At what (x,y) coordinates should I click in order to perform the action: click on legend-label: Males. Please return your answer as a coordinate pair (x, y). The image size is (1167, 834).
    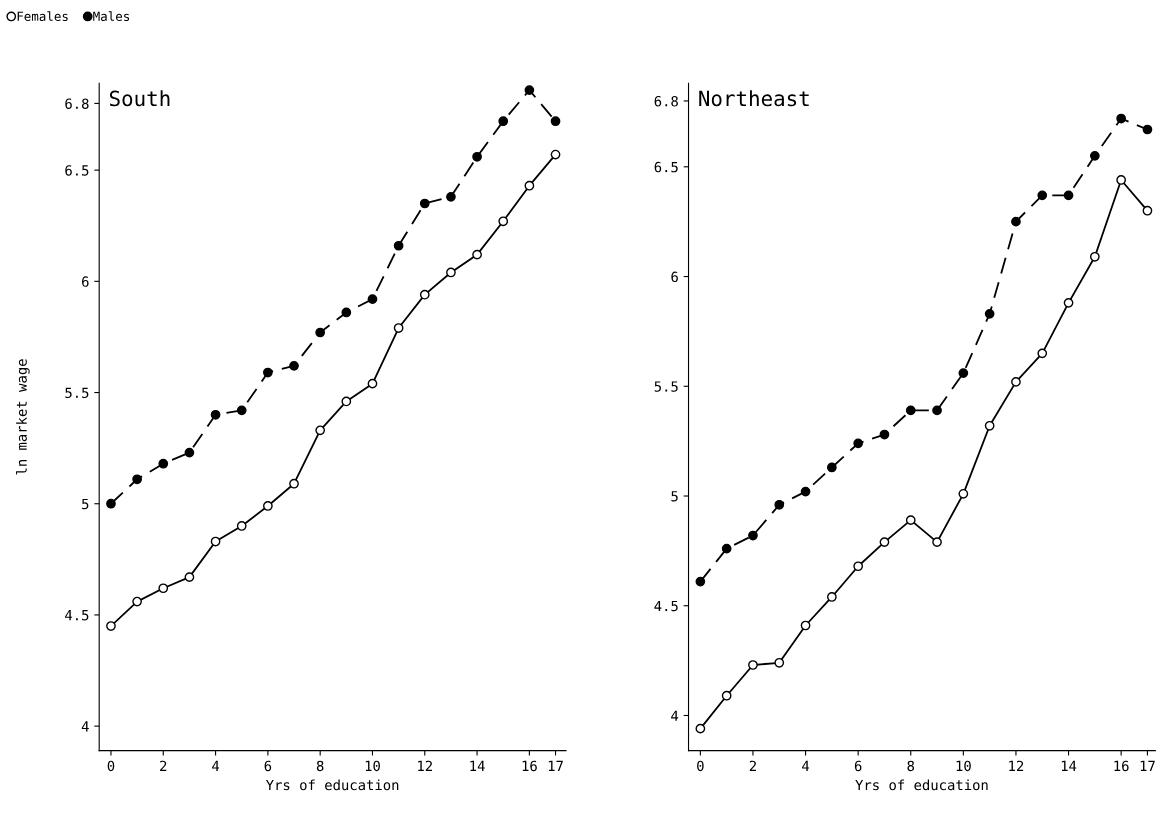
    Looking at the image, I should click on (111, 16).